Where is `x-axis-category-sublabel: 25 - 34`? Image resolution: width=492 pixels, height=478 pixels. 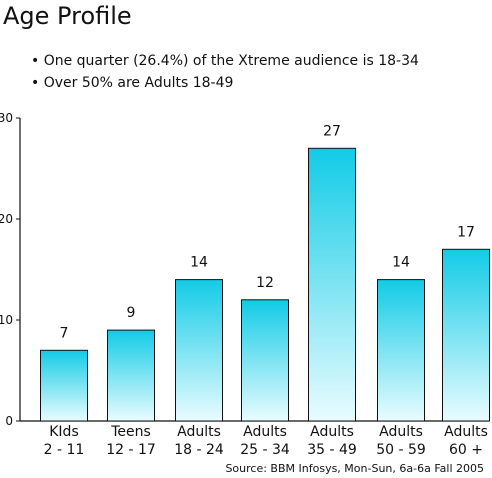 x-axis-category-sublabel: 25 - 34 is located at coordinates (265, 450).